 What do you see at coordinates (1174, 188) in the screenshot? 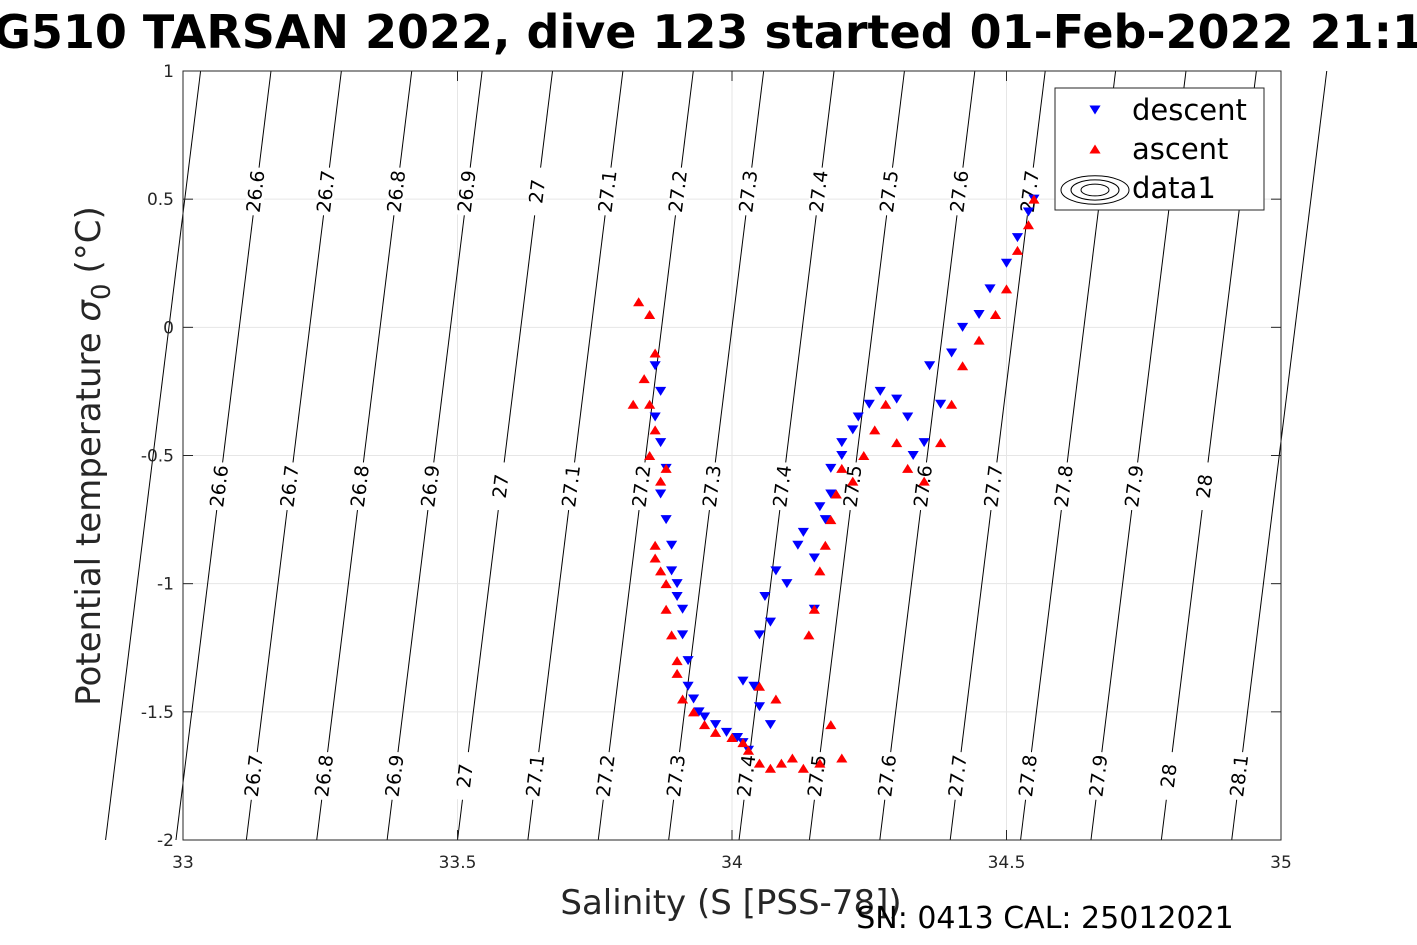
I see `legend-label-data1: data1` at bounding box center [1174, 188].